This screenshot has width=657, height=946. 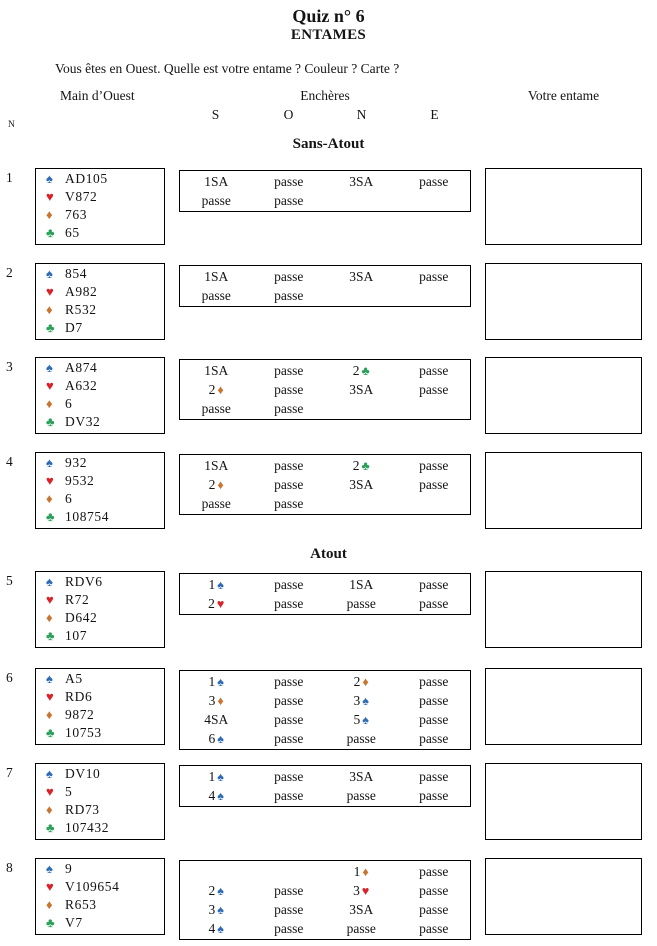 What do you see at coordinates (11, 125) in the screenshot?
I see `number-column-header: N` at bounding box center [11, 125].